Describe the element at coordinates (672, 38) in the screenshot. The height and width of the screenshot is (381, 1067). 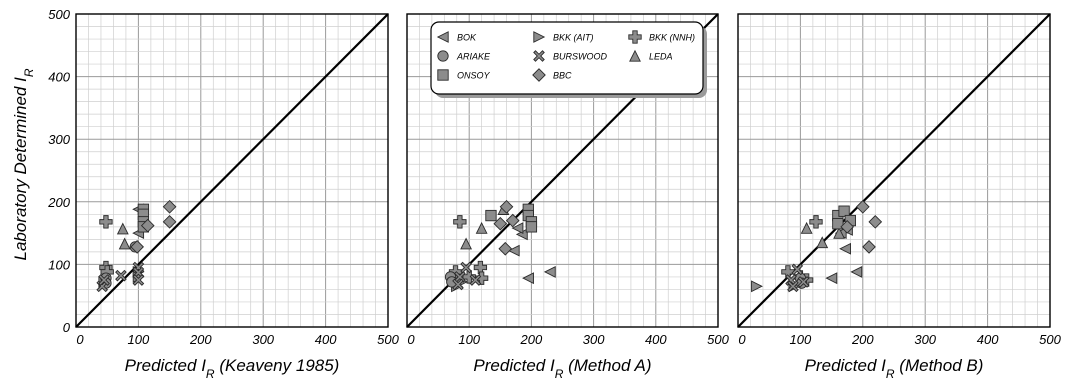
I see `legend-label-bkk-nnh: BKK (NNH)` at that location.